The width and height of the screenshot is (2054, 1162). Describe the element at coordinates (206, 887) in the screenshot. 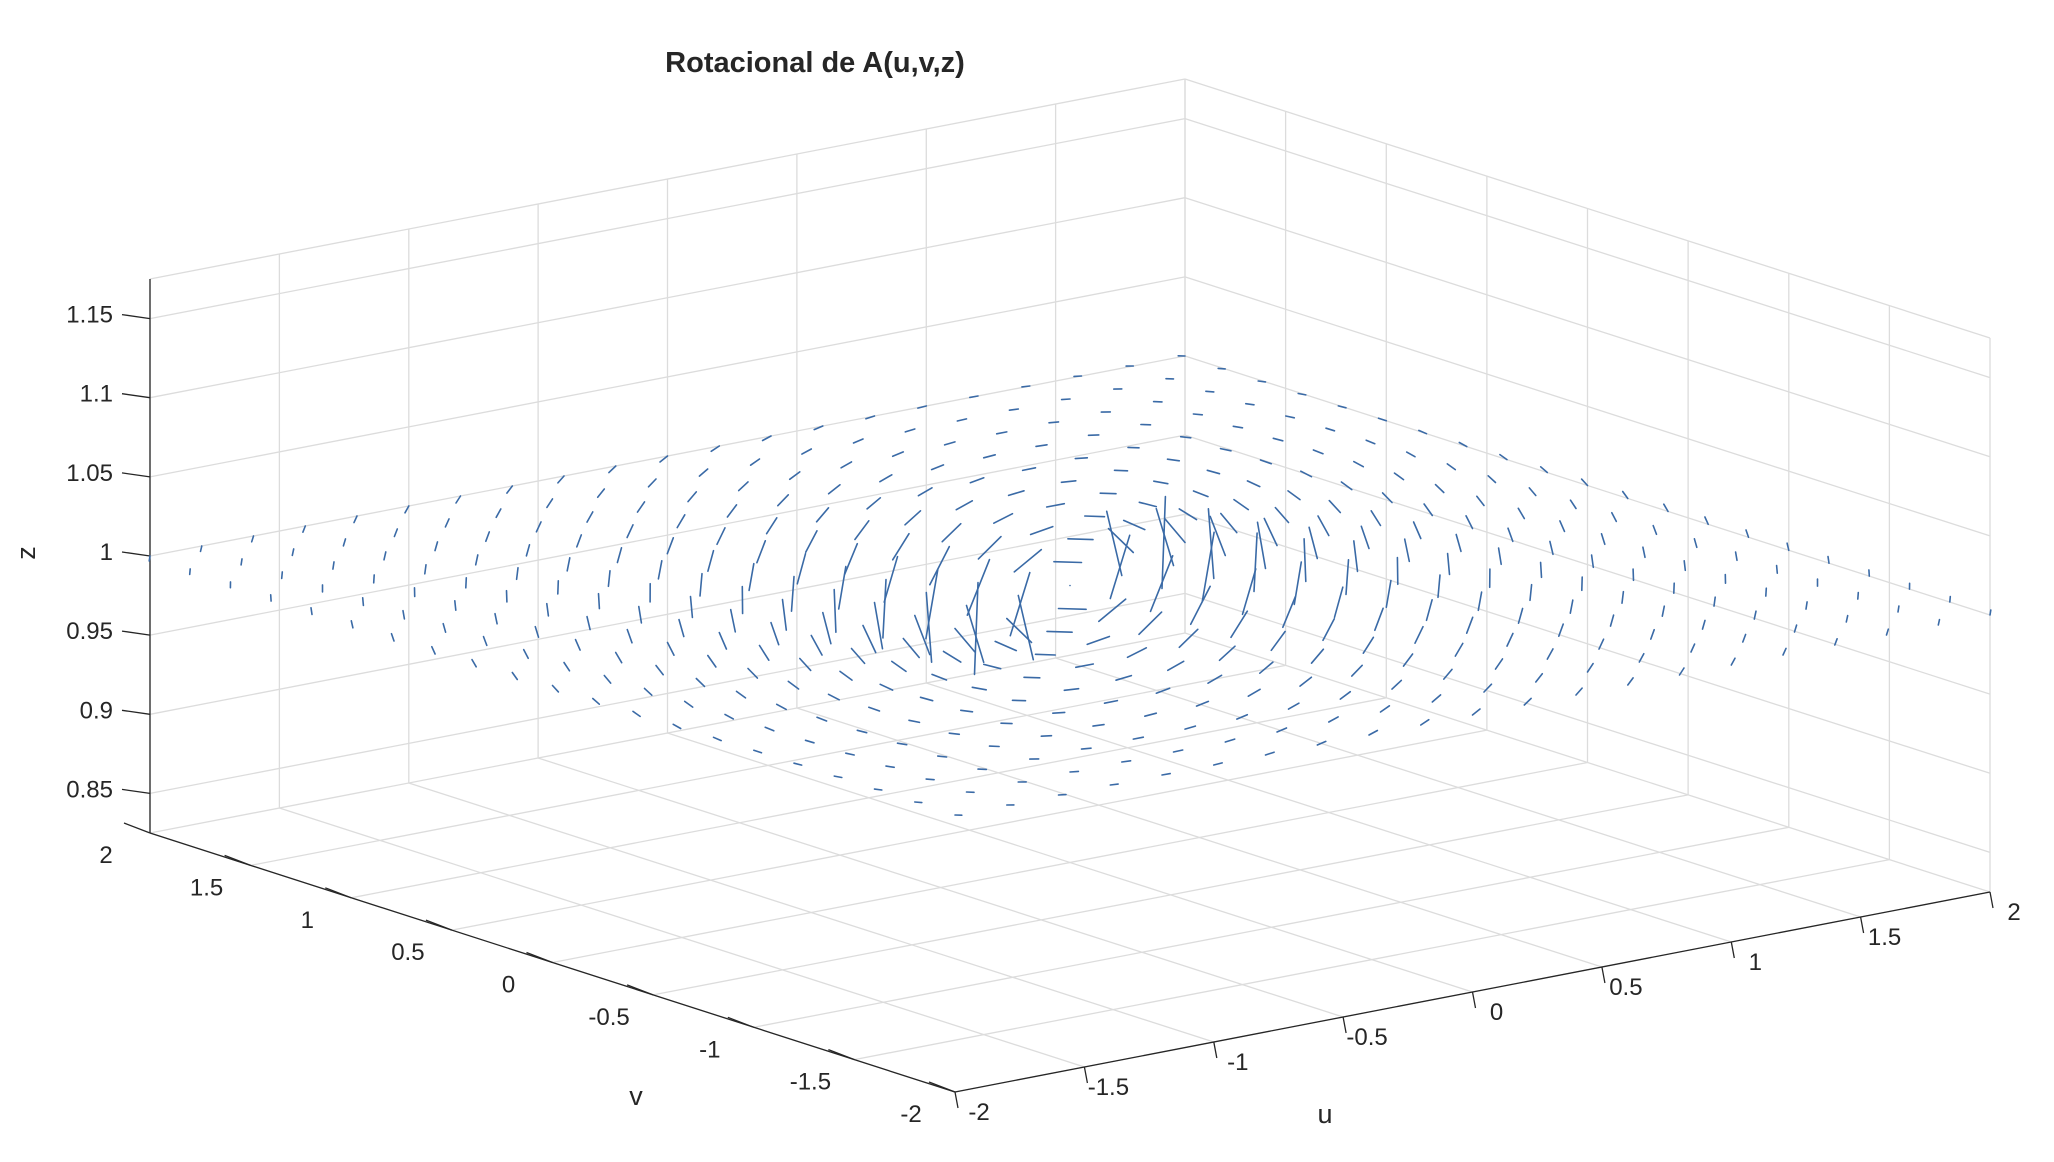

I see `y-tick-label: 1.5` at that location.